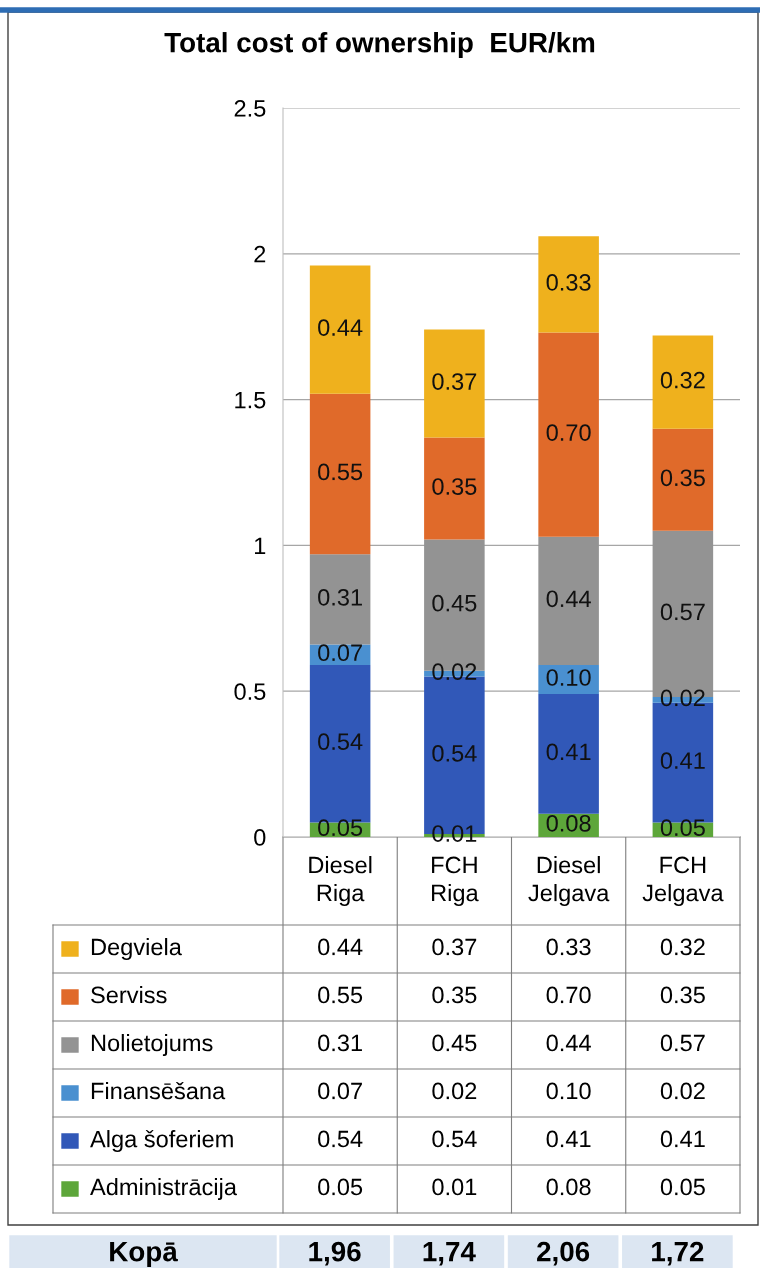 The image size is (760, 1268). What do you see at coordinates (568, 1091) in the screenshot?
I see `data-label: 0.10` at bounding box center [568, 1091].